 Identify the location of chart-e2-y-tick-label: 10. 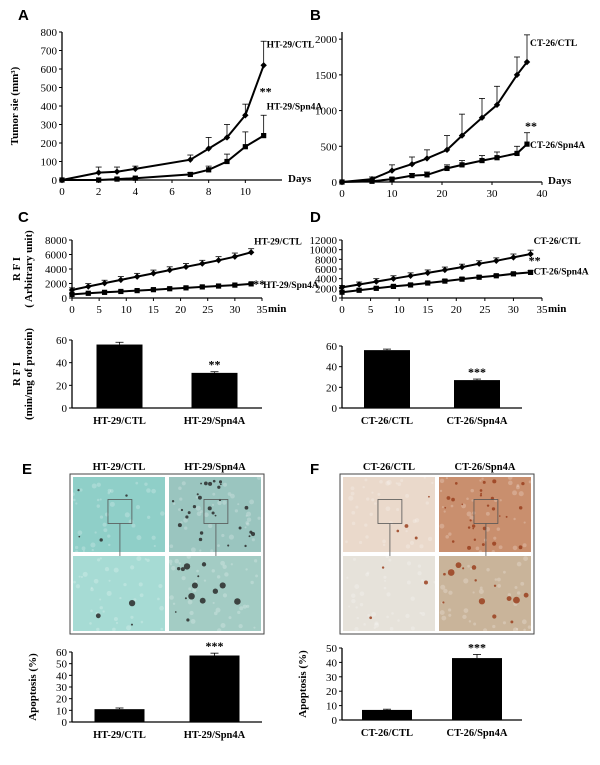
(62, 711).